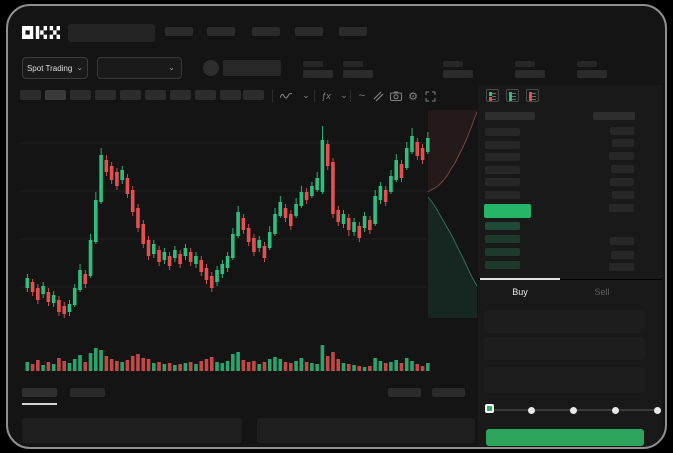  I want to click on tab-buy: Buy, so click(520, 292).